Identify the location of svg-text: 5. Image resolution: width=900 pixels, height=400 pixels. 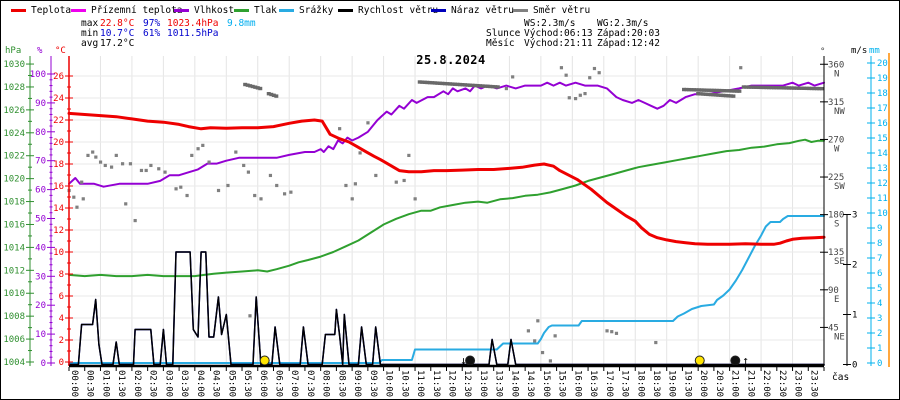
(879, 289).